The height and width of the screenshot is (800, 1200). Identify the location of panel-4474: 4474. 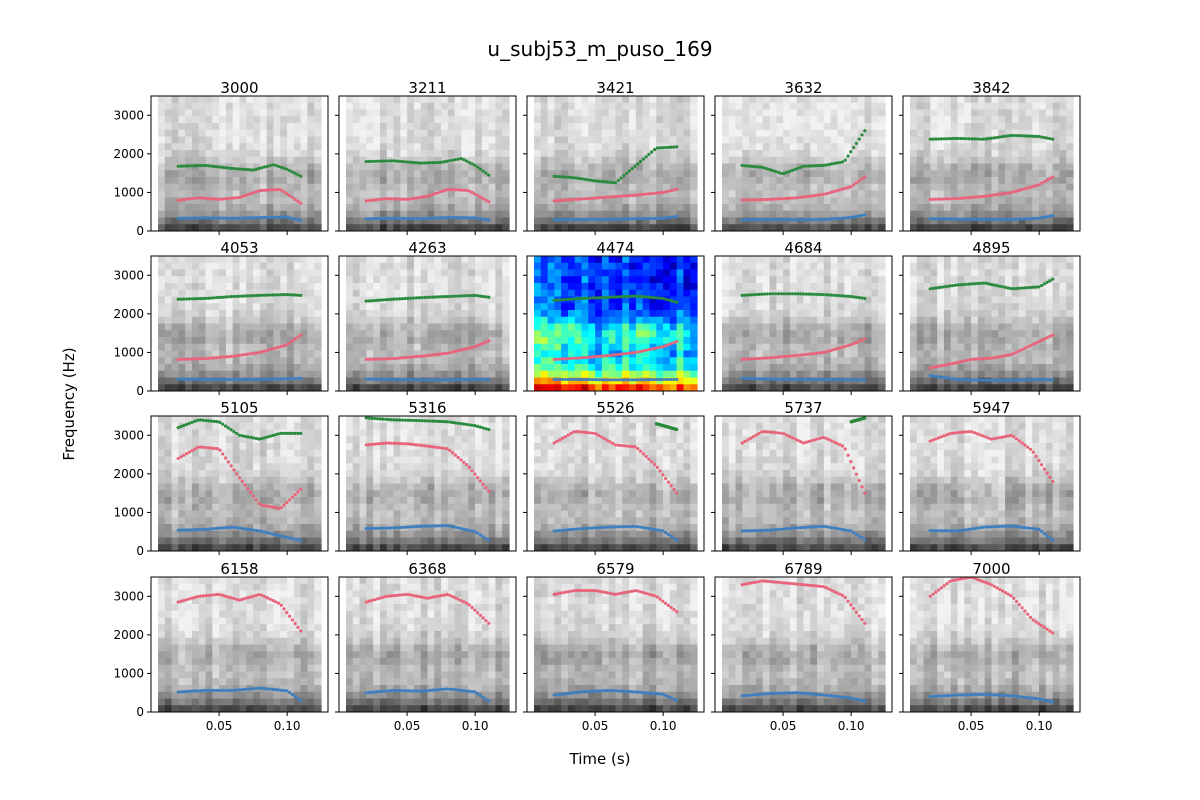
(614, 317).